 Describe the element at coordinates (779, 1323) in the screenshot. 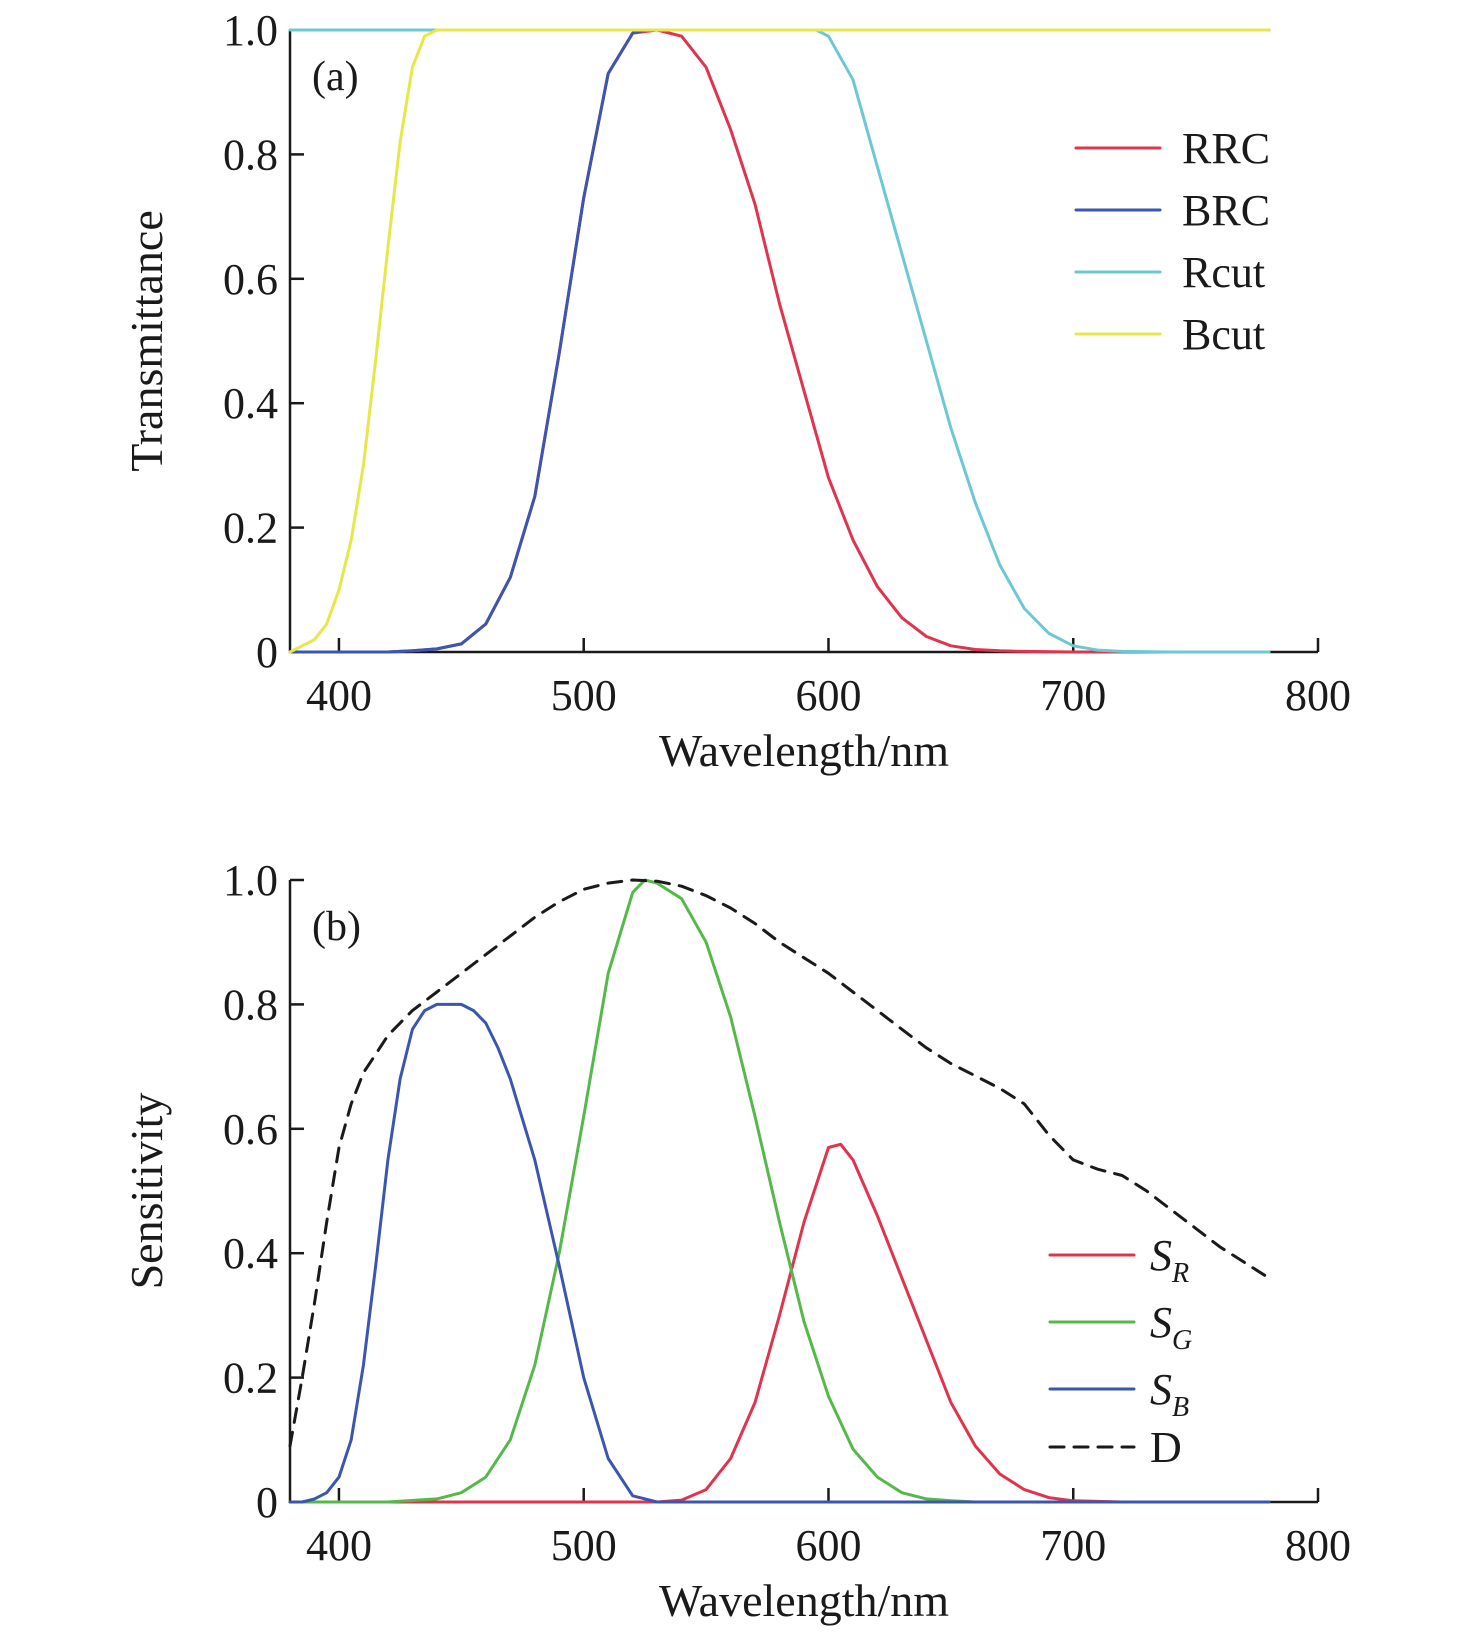

I see `series-line-sr` at that location.